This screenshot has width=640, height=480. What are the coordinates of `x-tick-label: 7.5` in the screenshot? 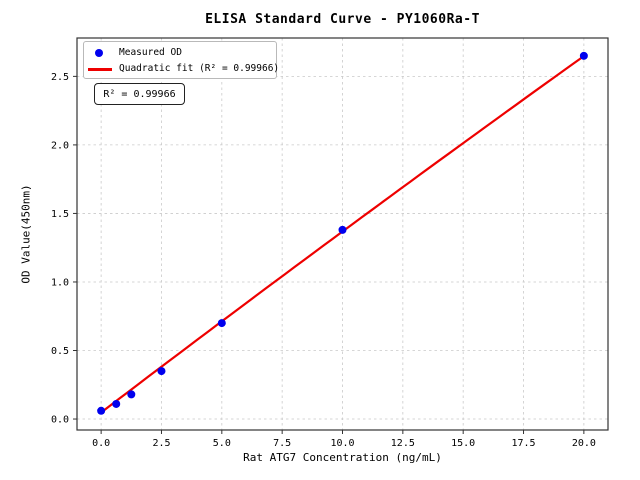 It's located at (282, 443).